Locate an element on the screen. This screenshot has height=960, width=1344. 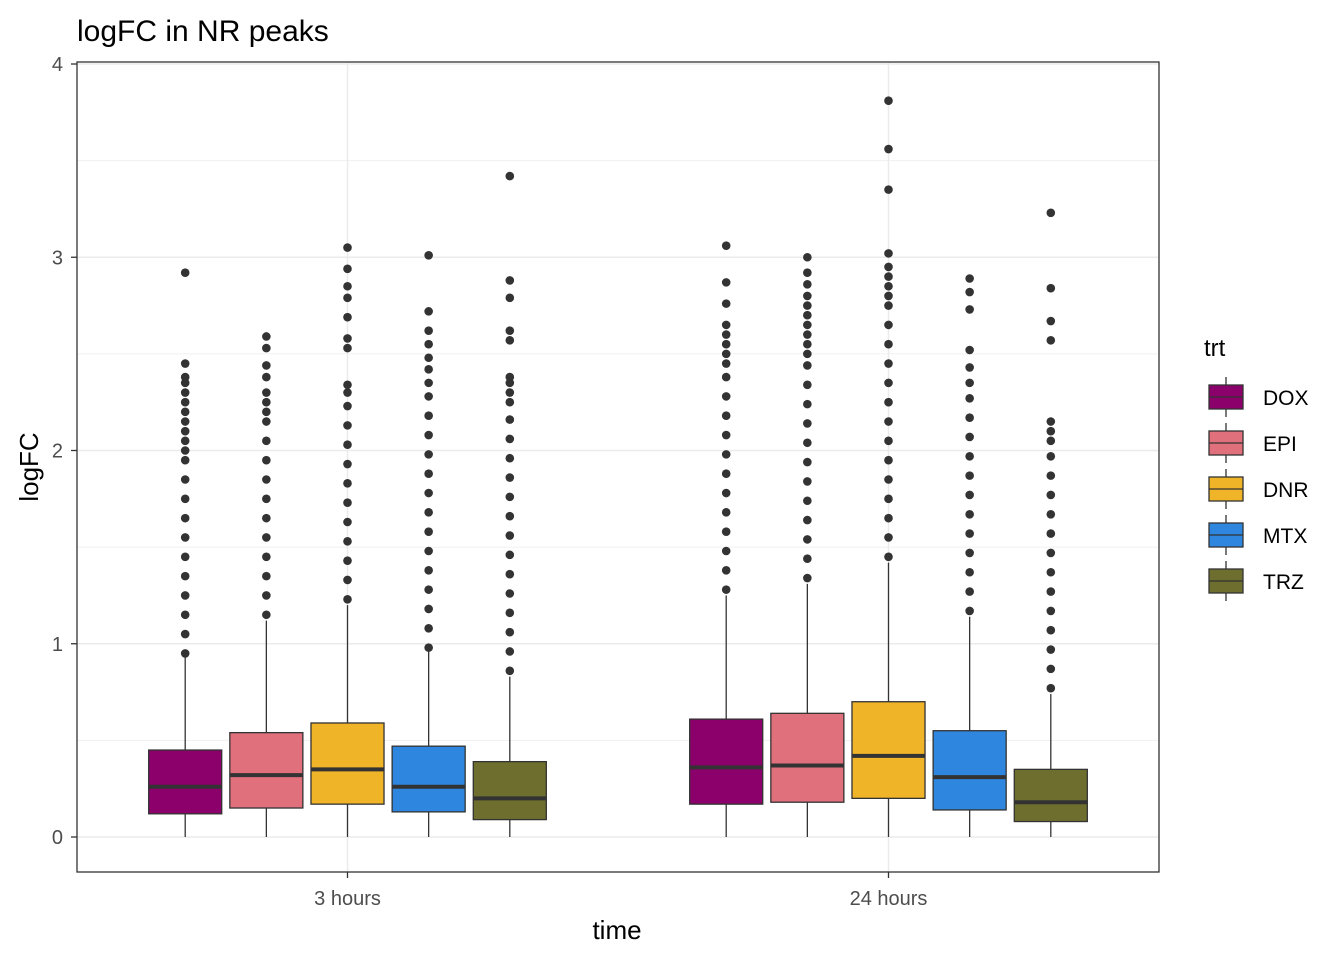
legend-item-dox: DOX is located at coordinates (1258, 397).